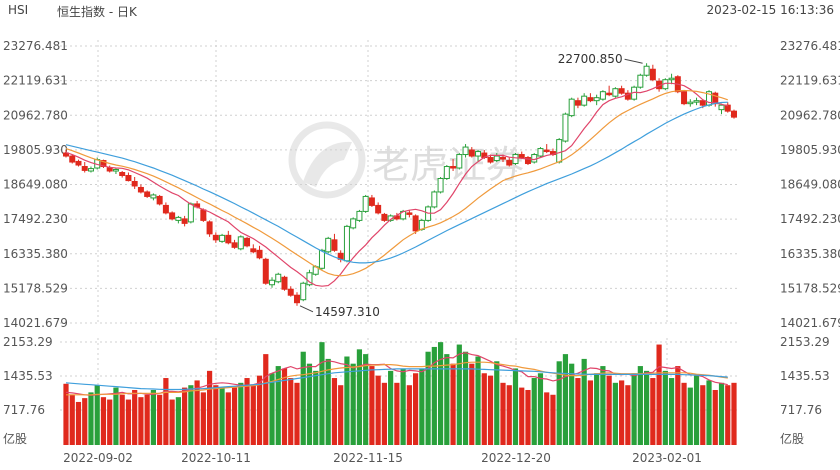 This screenshot has height=470, width=840. What do you see at coordinates (396, 379) in the screenshot?
I see `volume-ma-line` at bounding box center [396, 379].